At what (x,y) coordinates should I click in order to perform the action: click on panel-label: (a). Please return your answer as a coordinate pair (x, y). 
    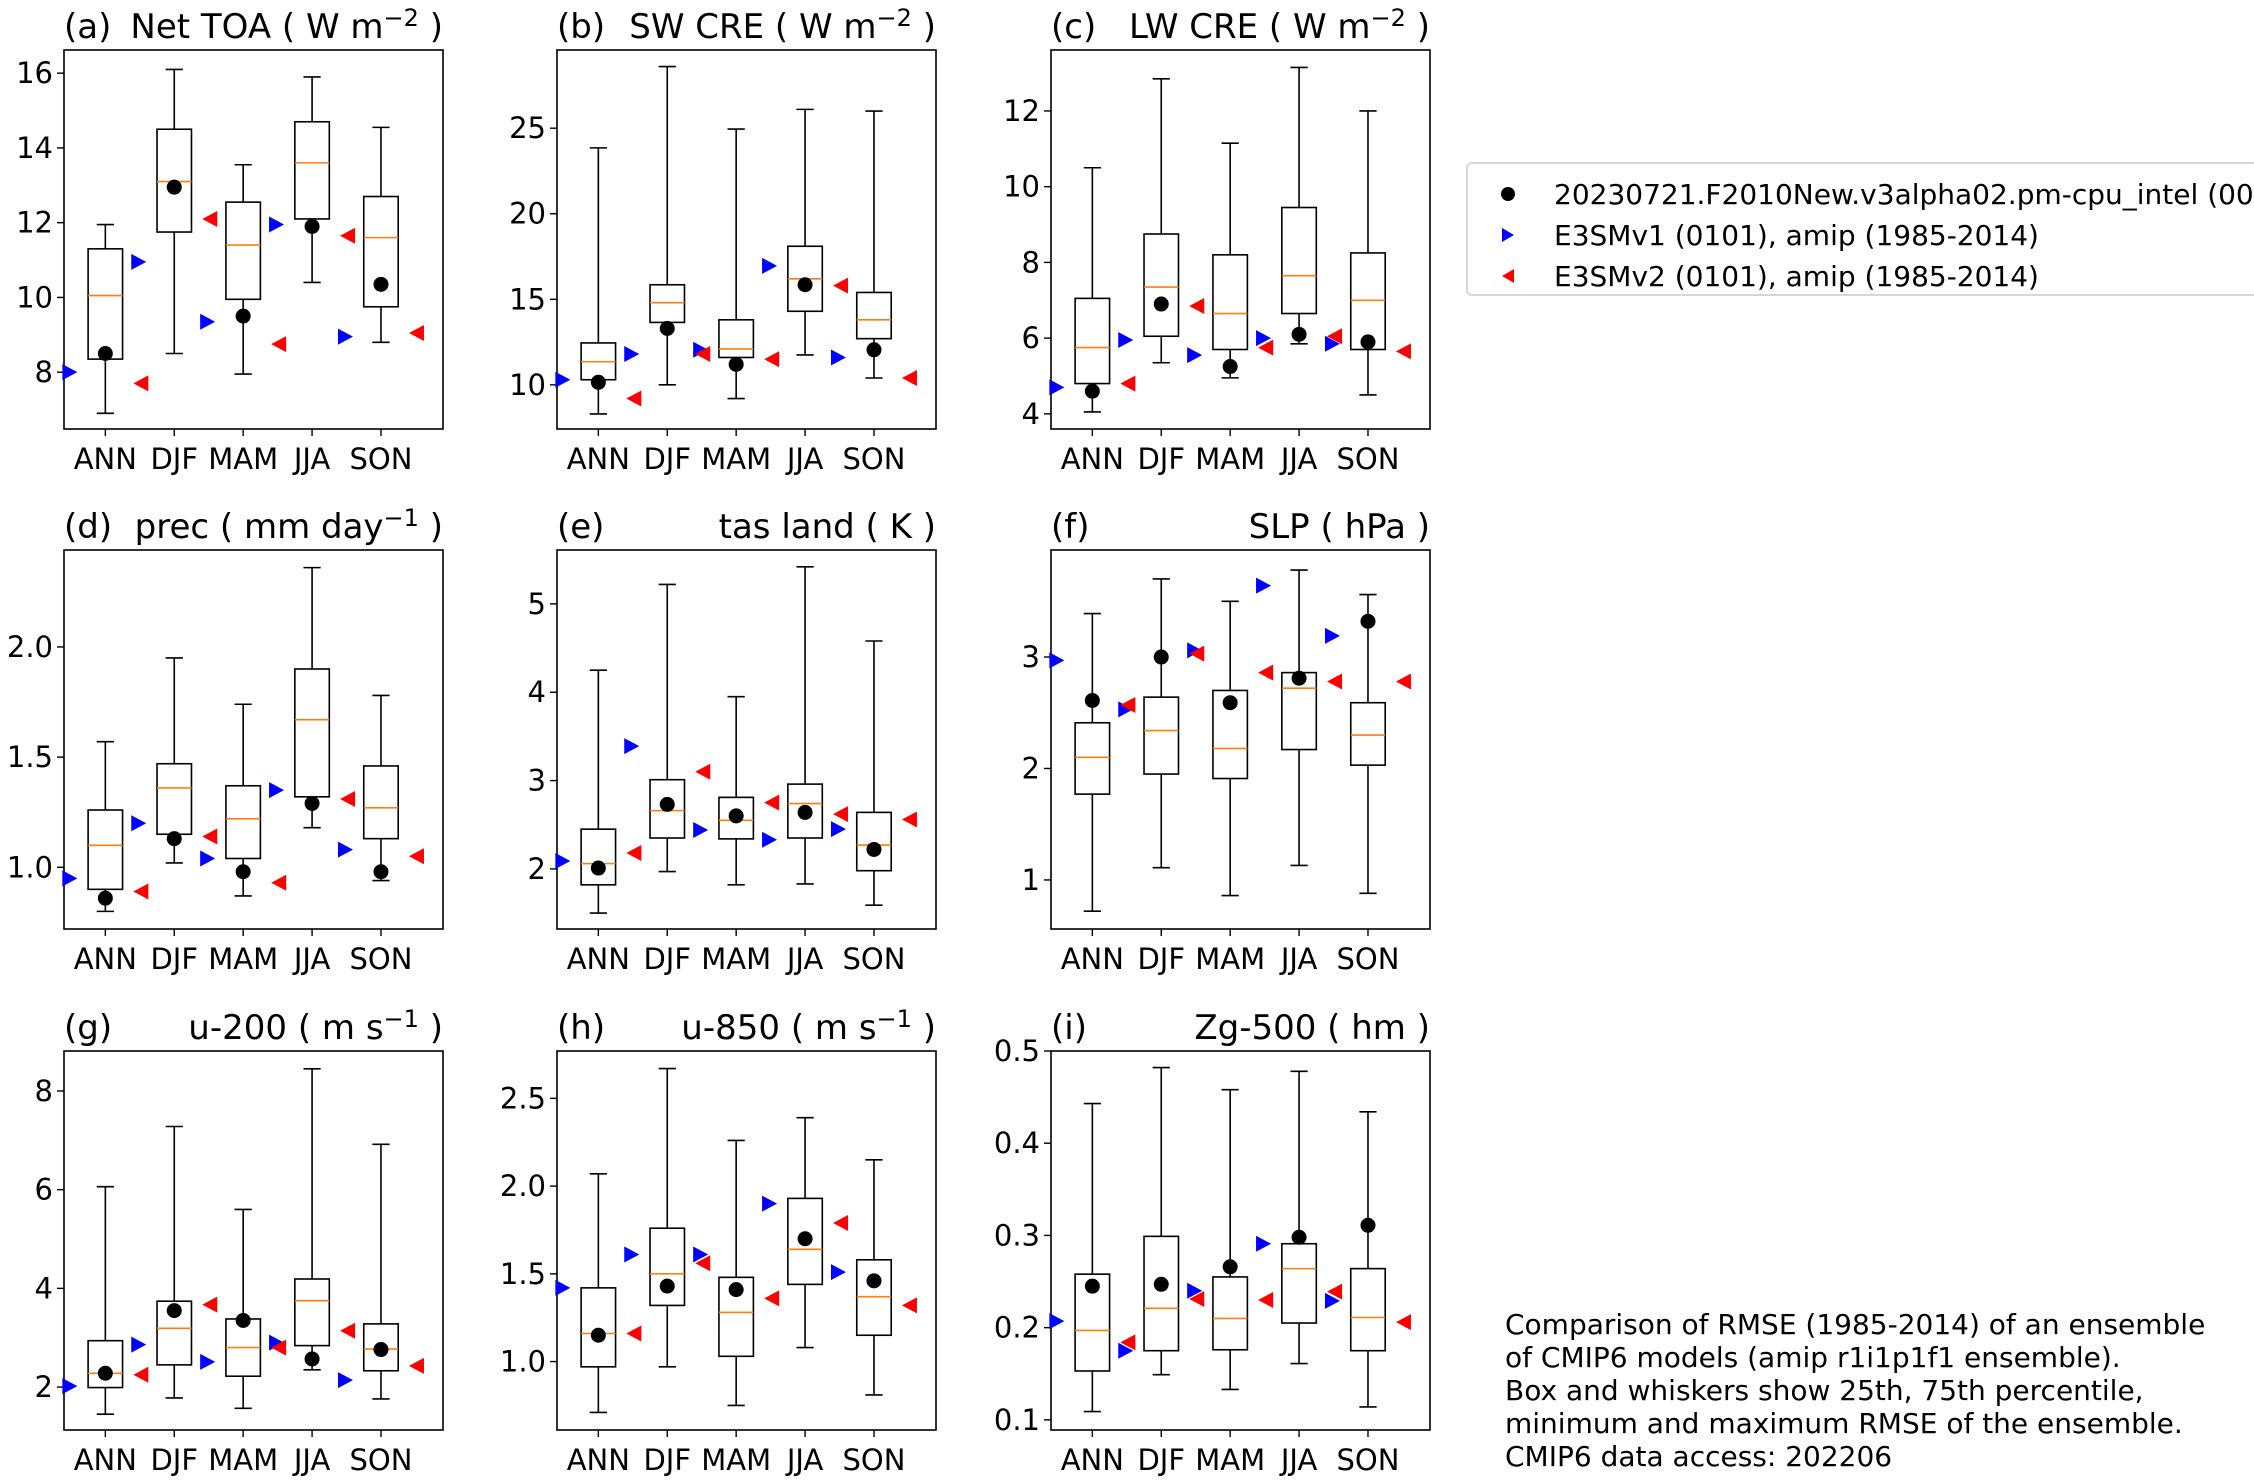
    Looking at the image, I should click on (87, 27).